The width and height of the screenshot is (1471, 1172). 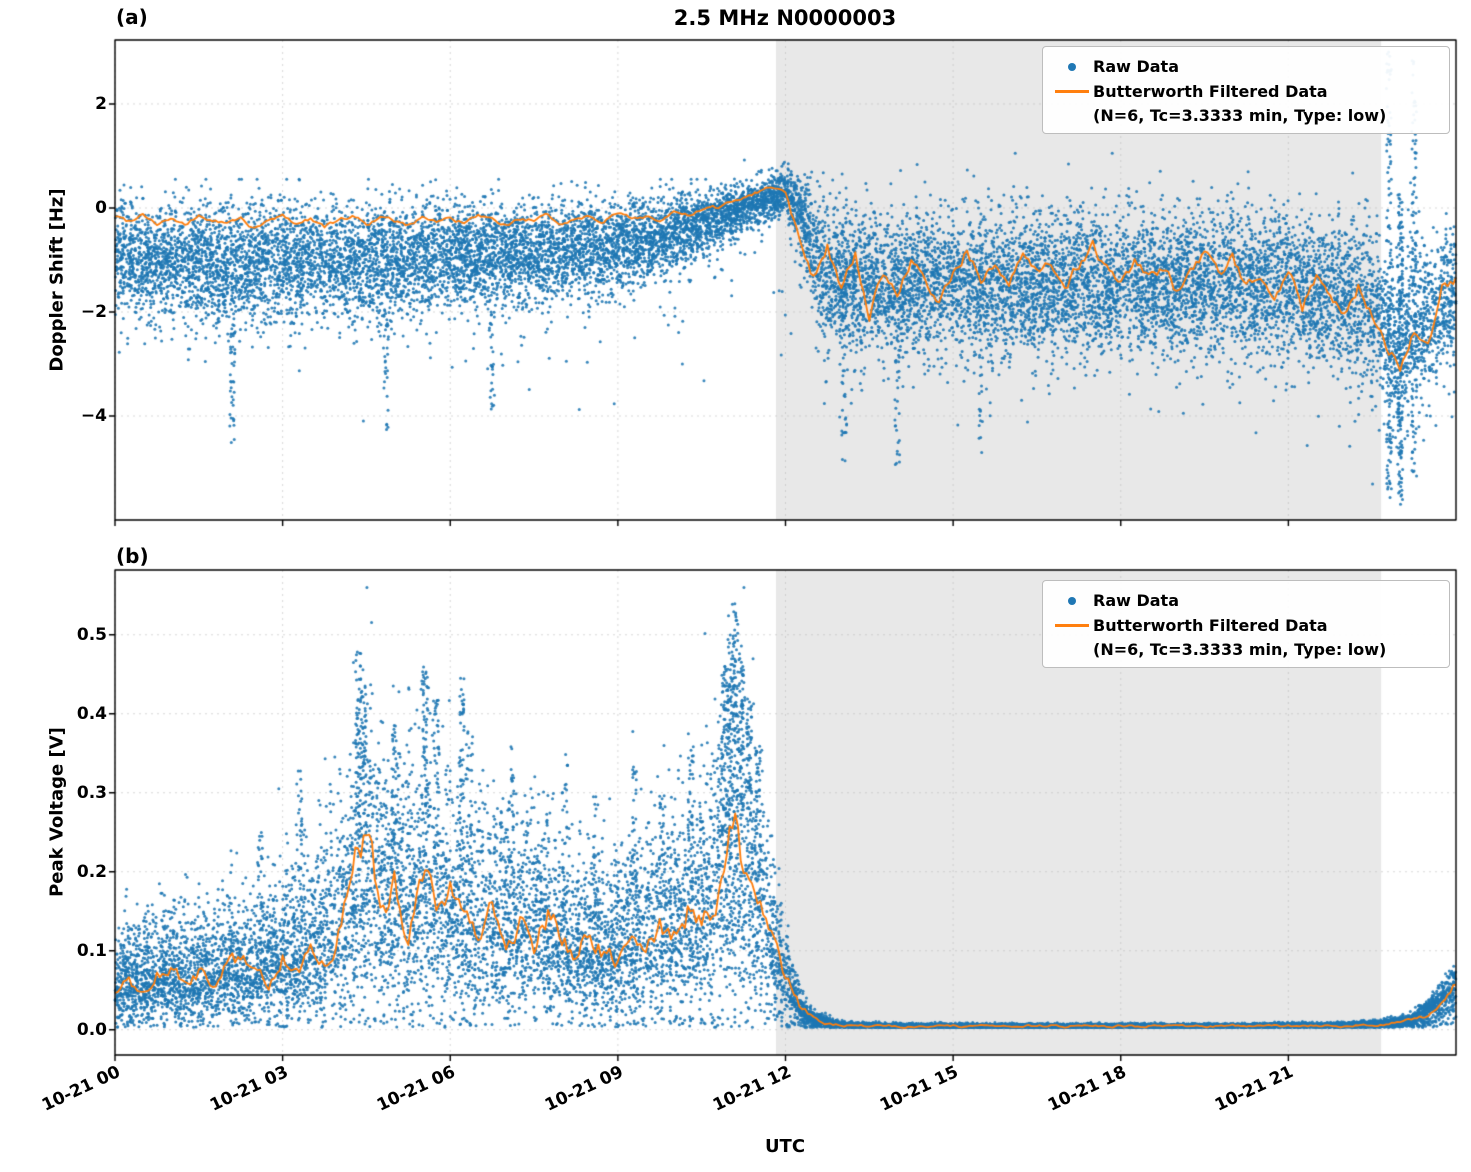 I want to click on y-tick-label: 0.3, so click(x=91, y=793).